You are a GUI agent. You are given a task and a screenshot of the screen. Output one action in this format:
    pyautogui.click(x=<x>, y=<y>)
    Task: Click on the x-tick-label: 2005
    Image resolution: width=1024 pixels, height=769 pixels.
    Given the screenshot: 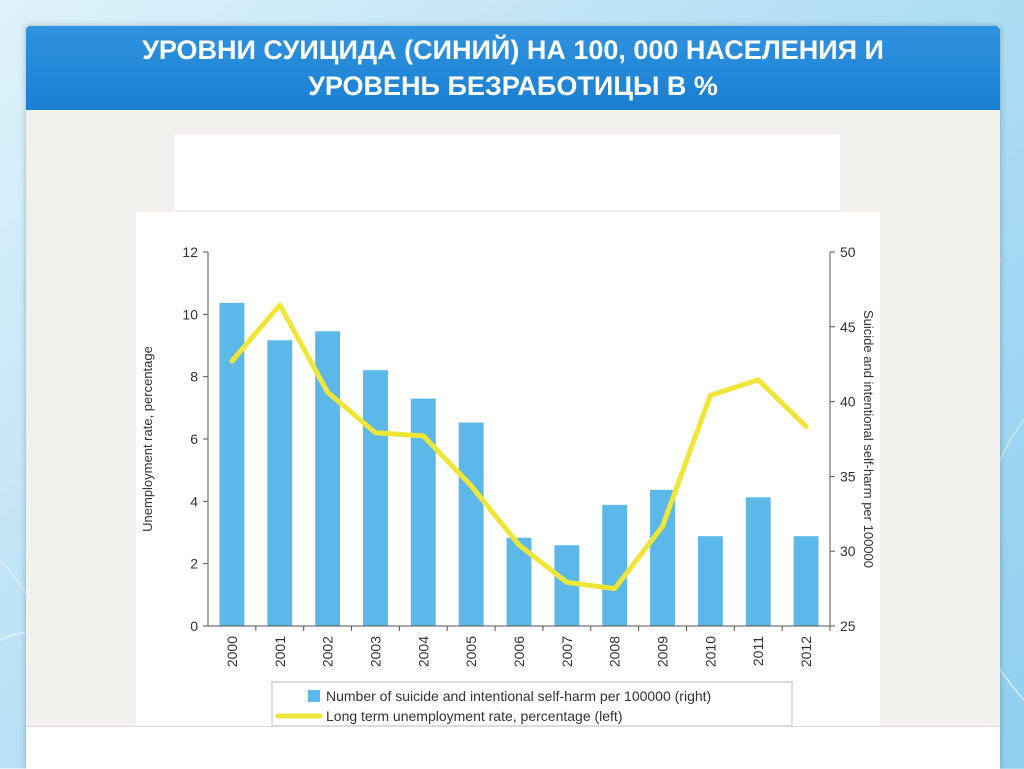 What is the action you would take?
    pyautogui.click(x=471, y=651)
    